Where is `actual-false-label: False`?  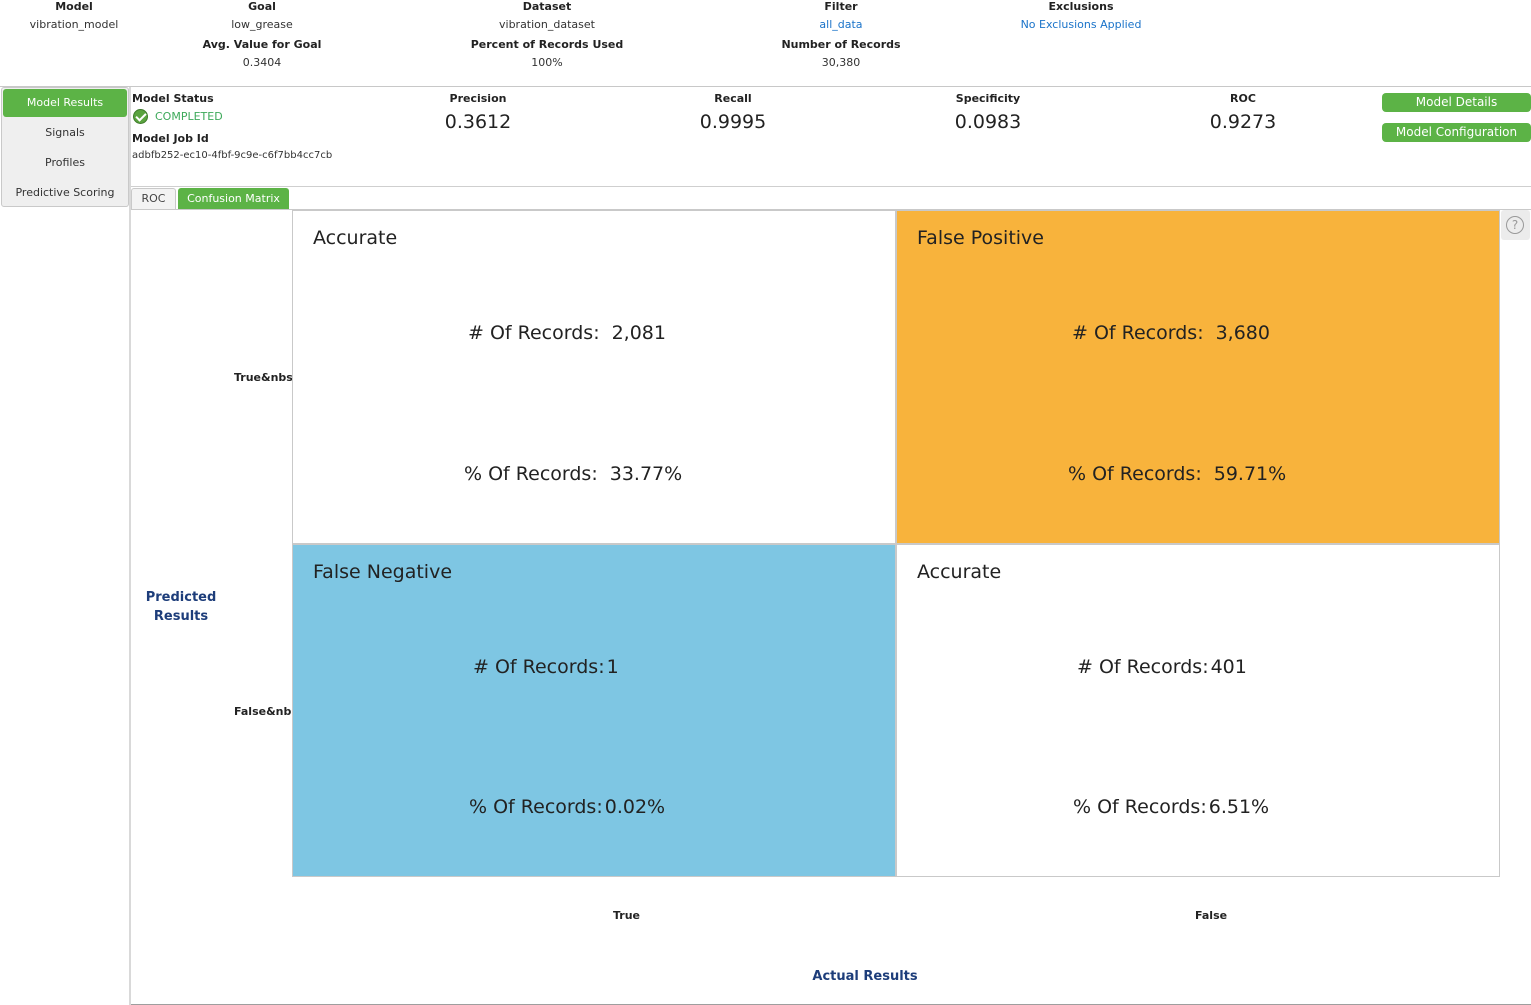 actual-false-label: False is located at coordinates (1211, 915).